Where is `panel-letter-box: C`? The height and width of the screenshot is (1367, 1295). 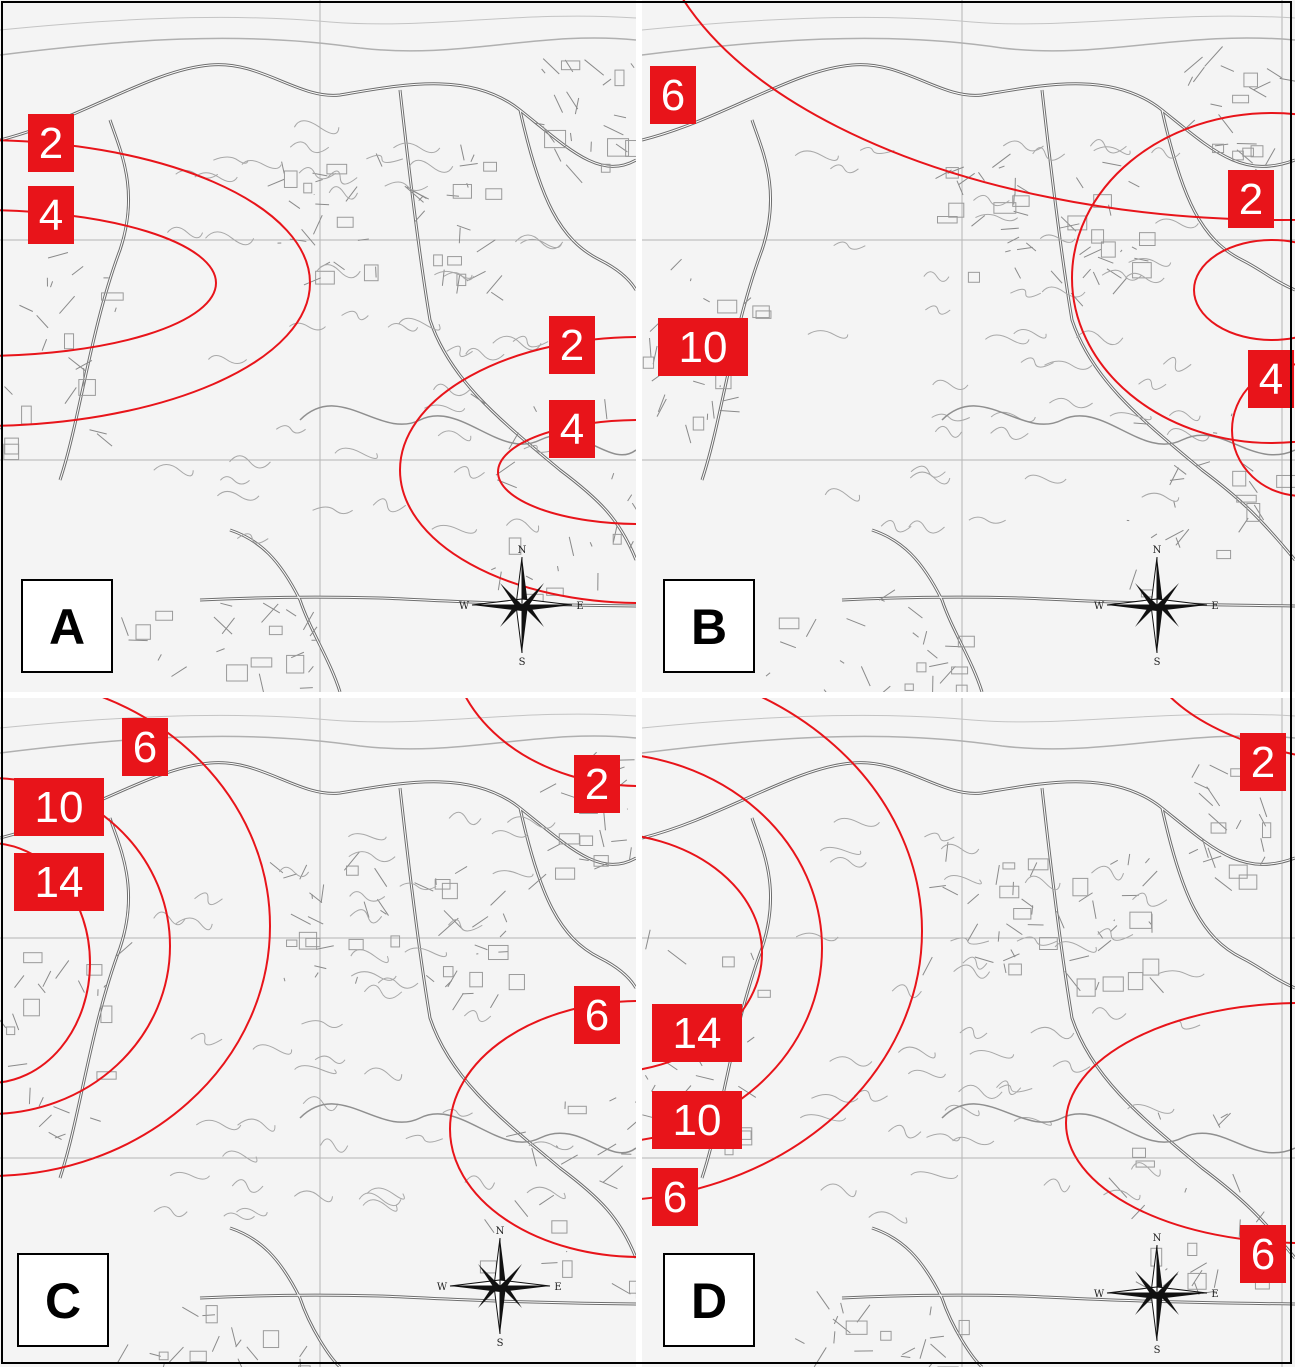
panel-letter-box: C is located at coordinates (63, 1300).